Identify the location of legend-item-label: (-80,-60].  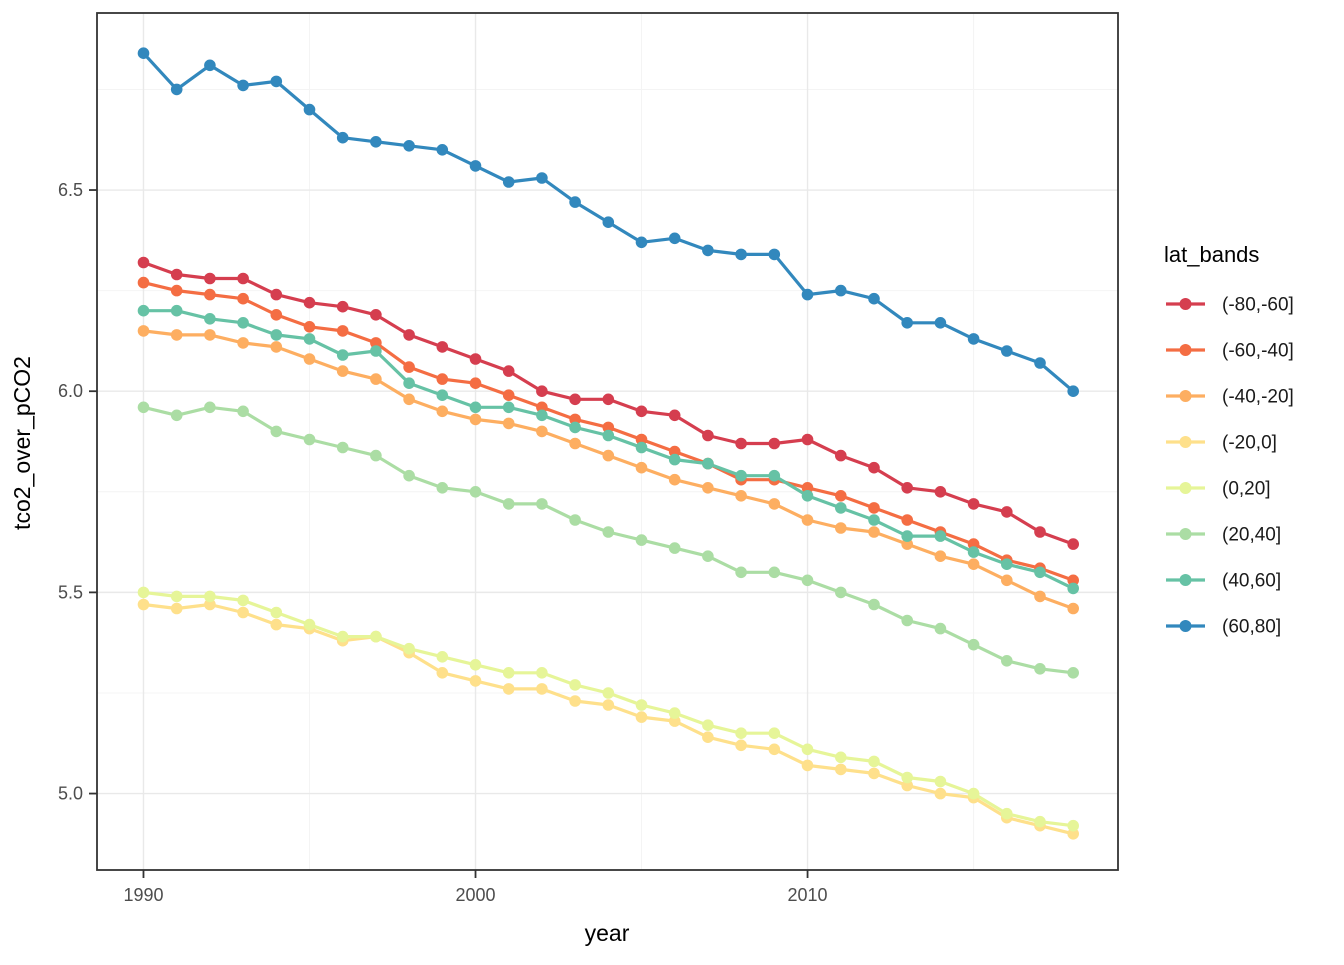
(1258, 305).